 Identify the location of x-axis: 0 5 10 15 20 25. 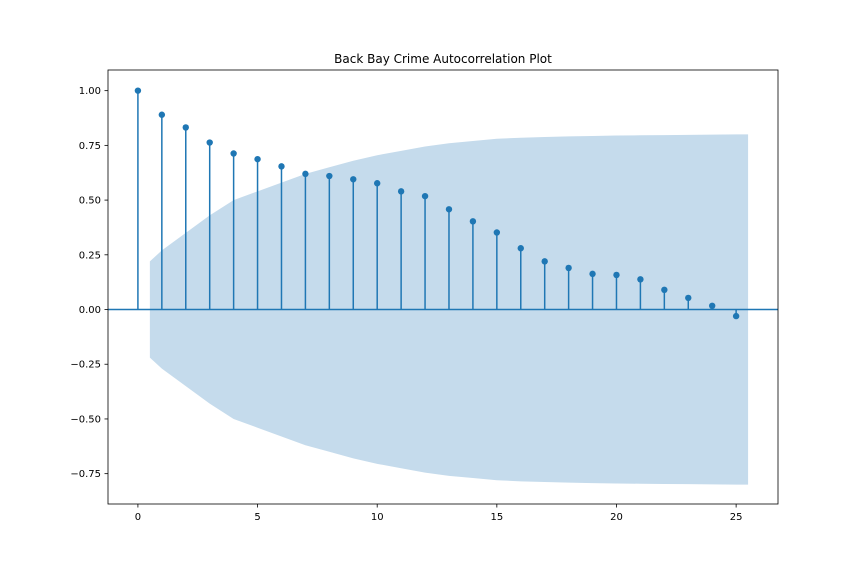
(439, 513).